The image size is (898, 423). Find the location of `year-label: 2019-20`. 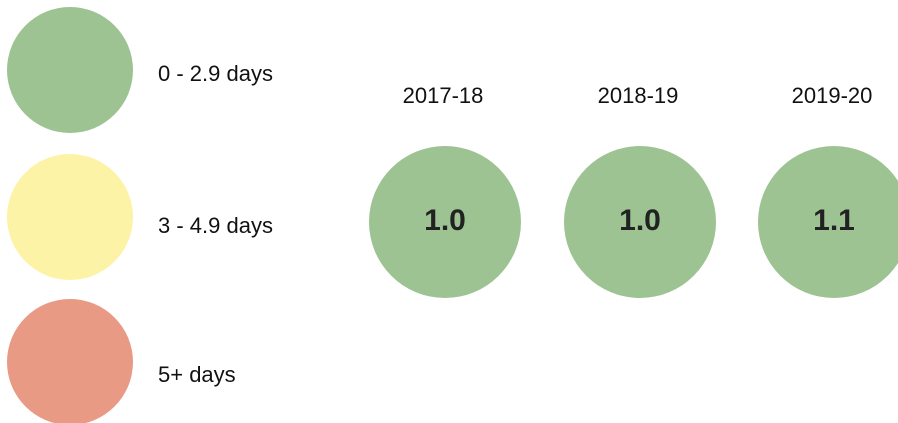

year-label: 2019-20 is located at coordinates (832, 95).